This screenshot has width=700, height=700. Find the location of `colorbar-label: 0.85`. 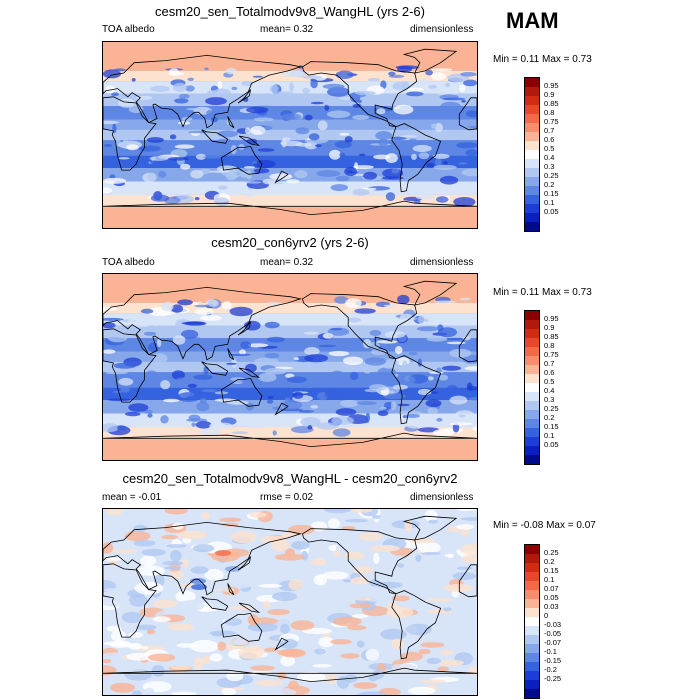

colorbar-label: 0.85 is located at coordinates (551, 103).